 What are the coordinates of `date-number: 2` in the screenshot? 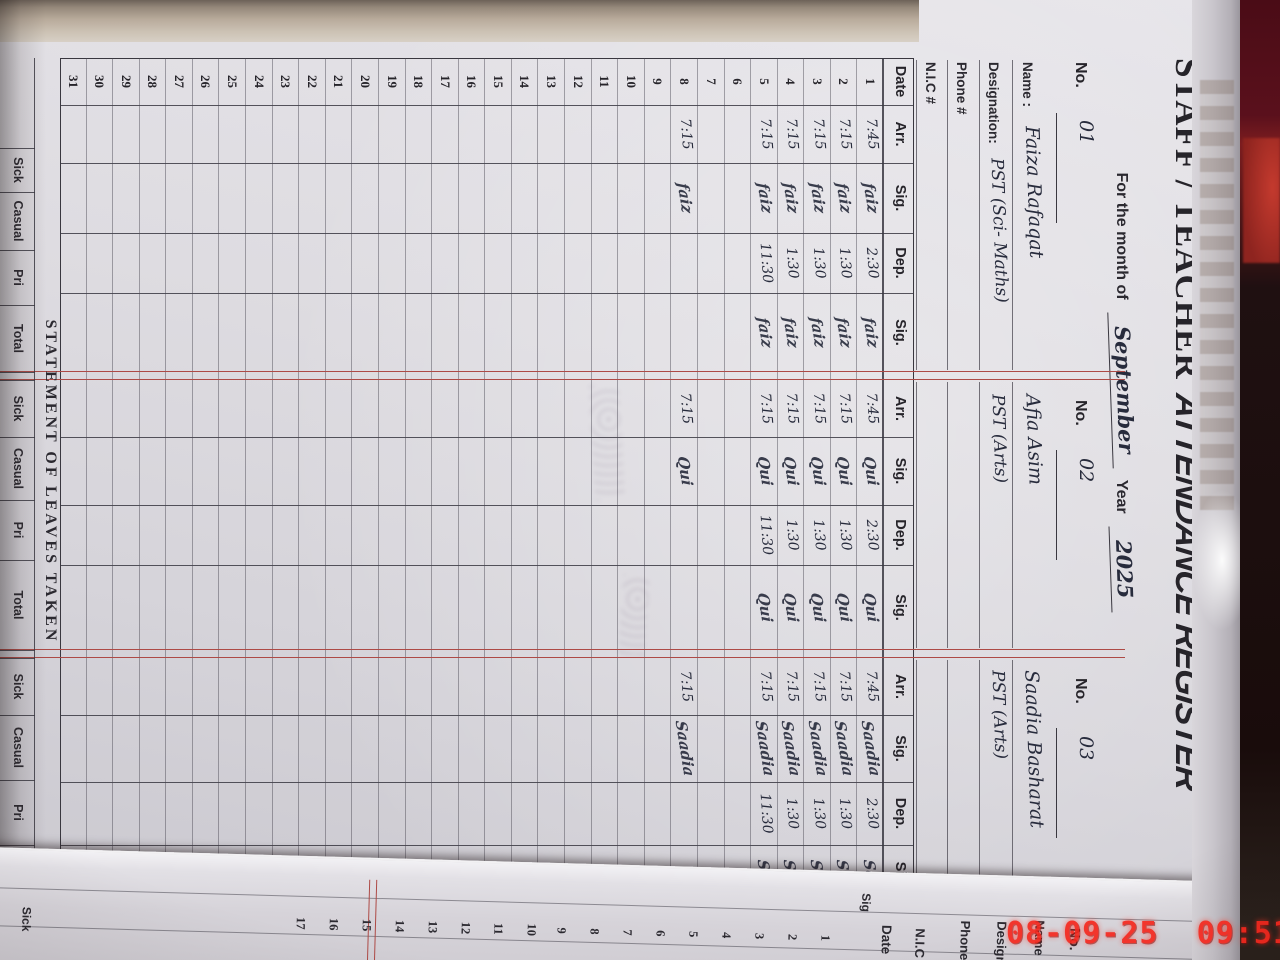 It's located at (844, 81).